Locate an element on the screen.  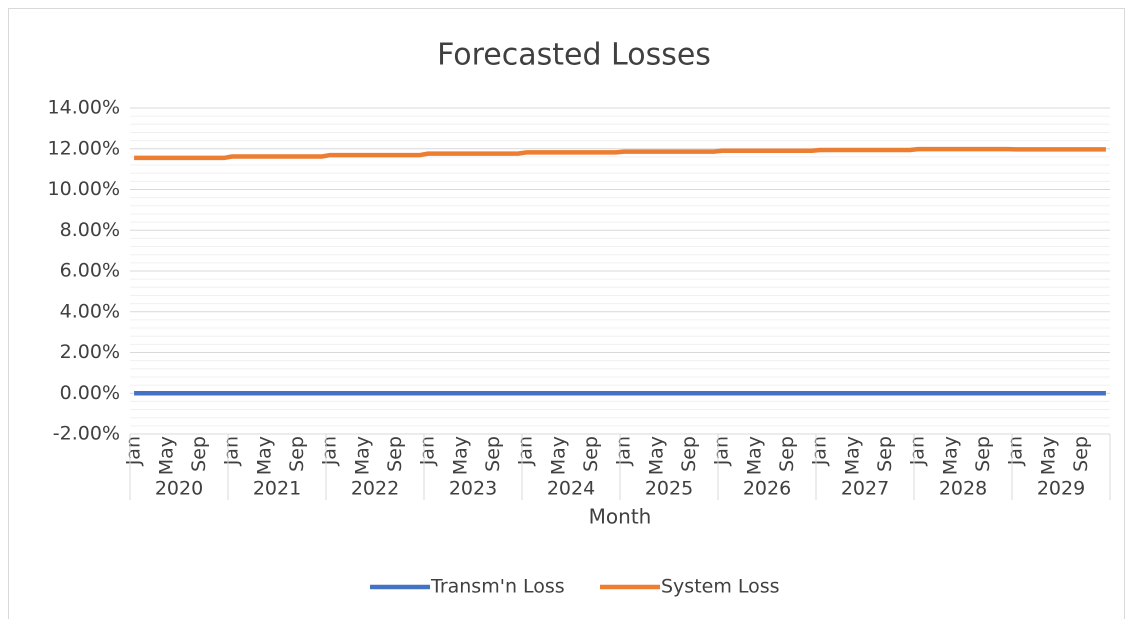
x-group-label: 2021 is located at coordinates (277, 489).